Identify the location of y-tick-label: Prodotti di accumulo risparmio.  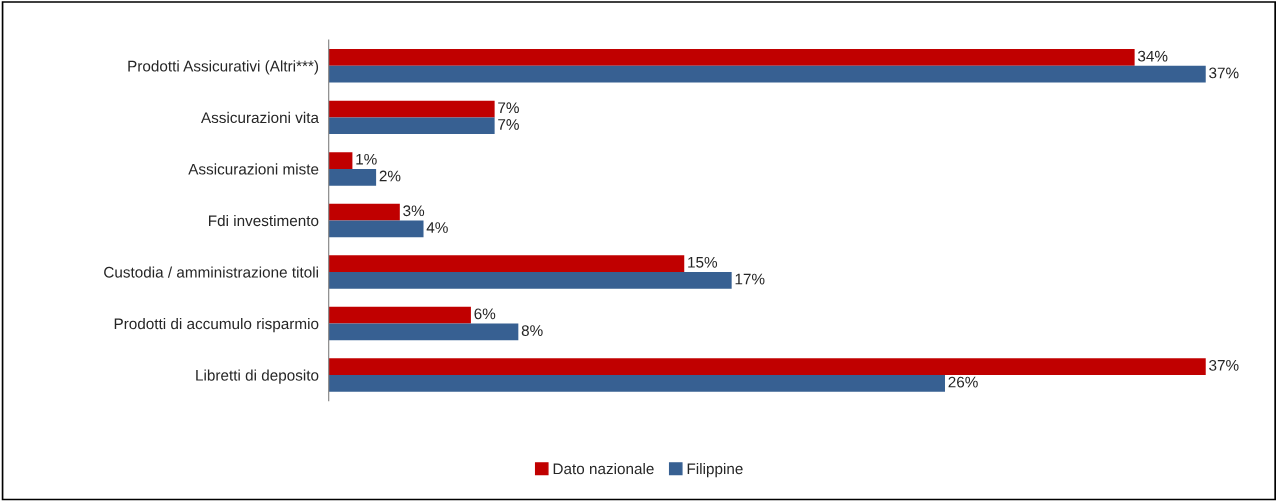
(216, 325).